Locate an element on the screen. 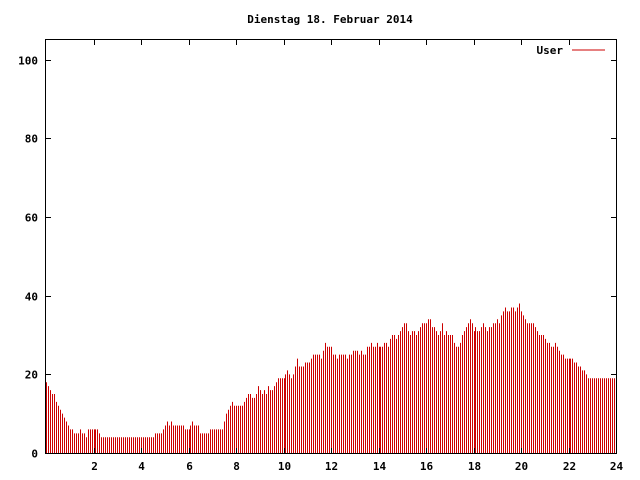  x-tick-label: 8 is located at coordinates (236, 466).